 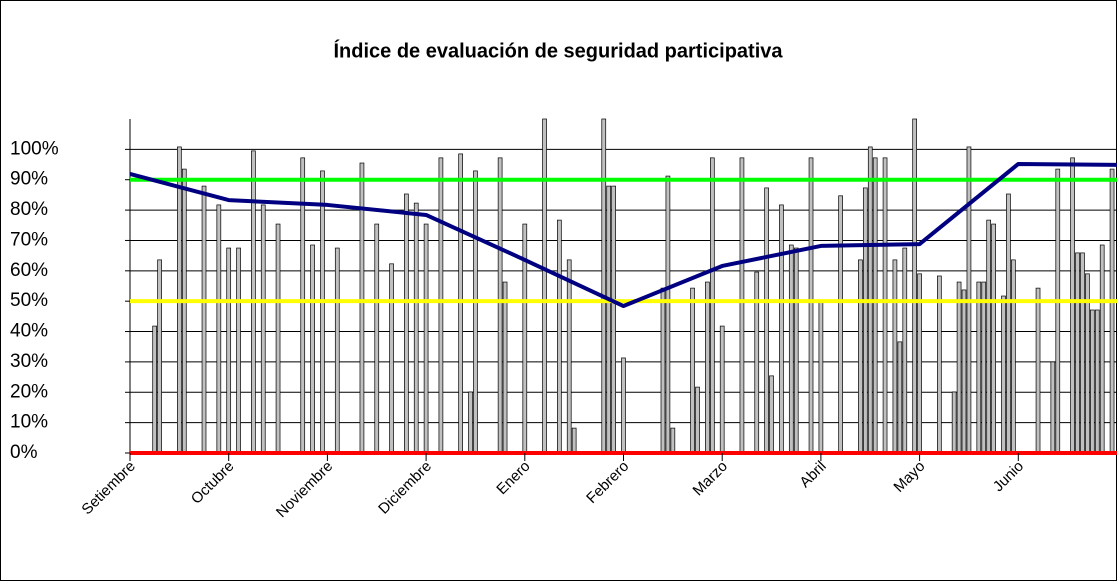 I want to click on y-tick-label: 50%, so click(x=29, y=300).